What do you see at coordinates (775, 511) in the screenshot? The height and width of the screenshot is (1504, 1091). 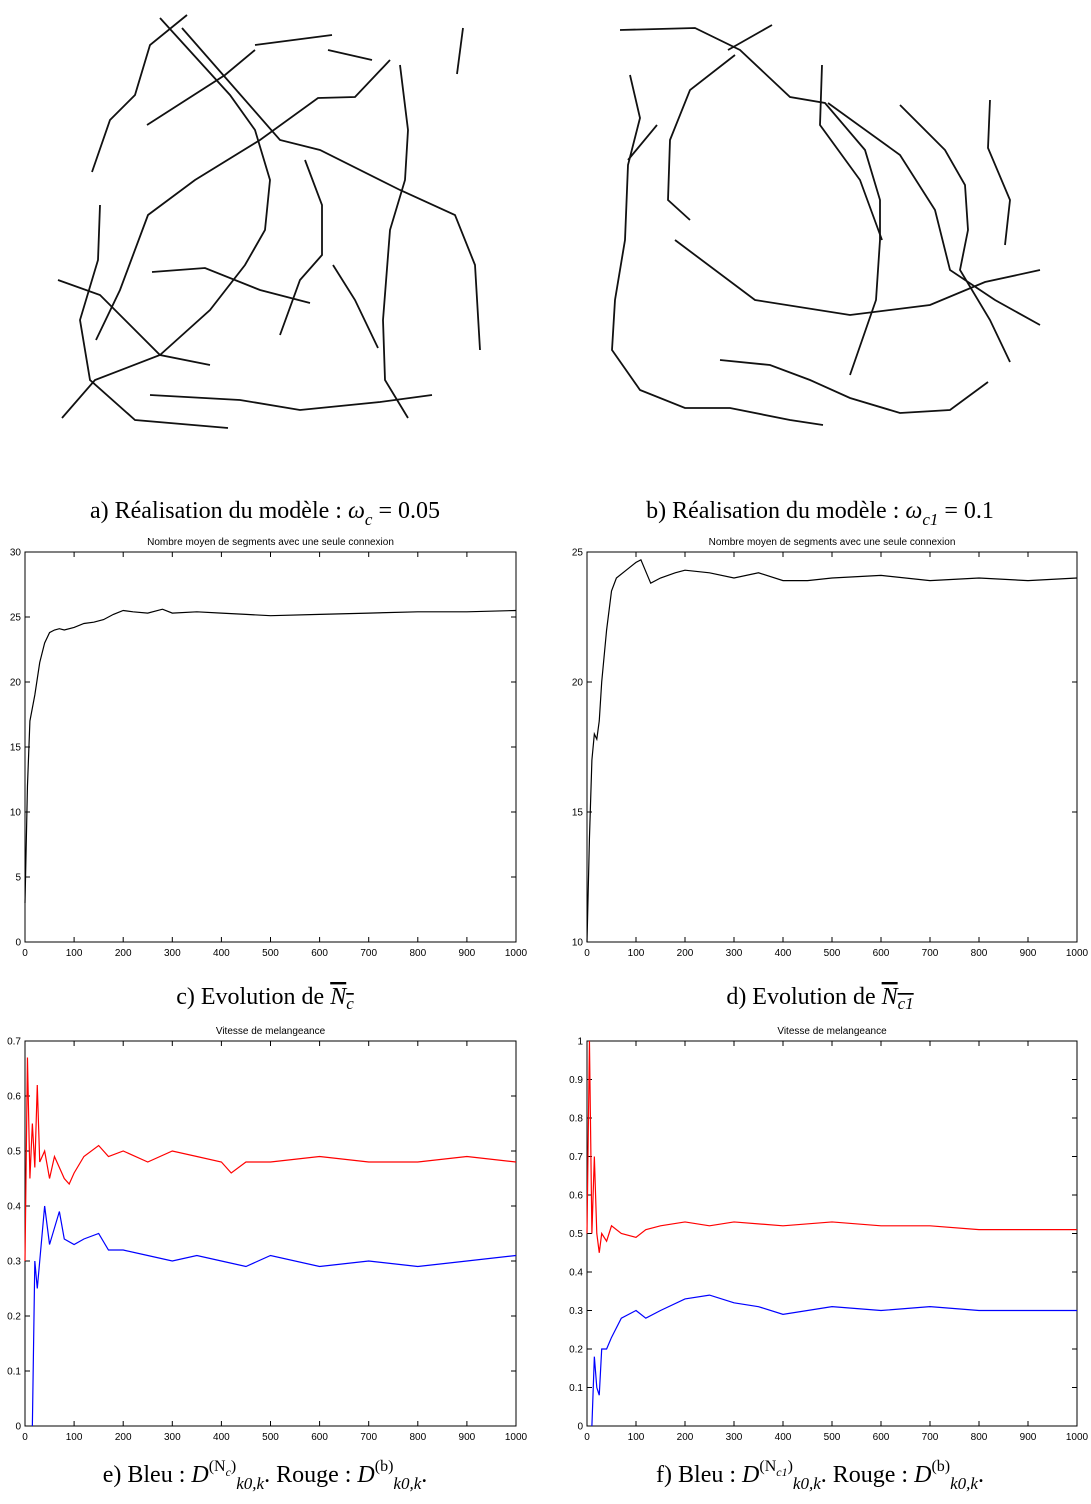 I see `caption-part: b) Réalisation du modèle :` at bounding box center [775, 511].